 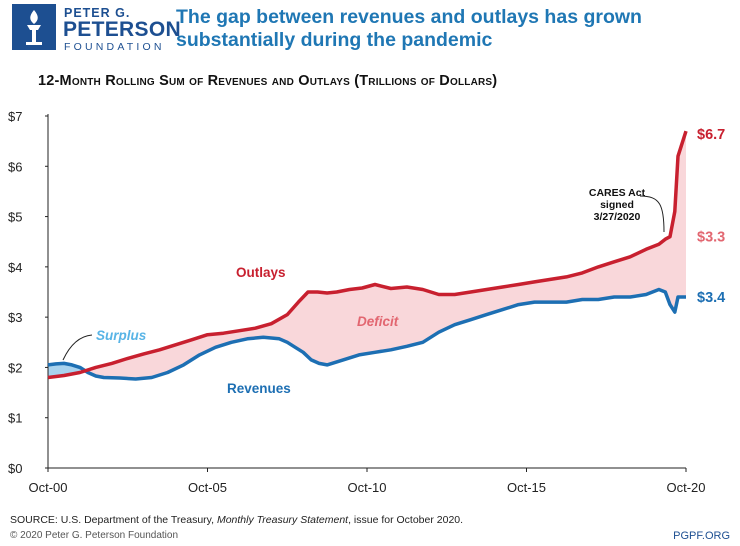 I want to click on x-tick-label: Oct-05, so click(x=207, y=487).